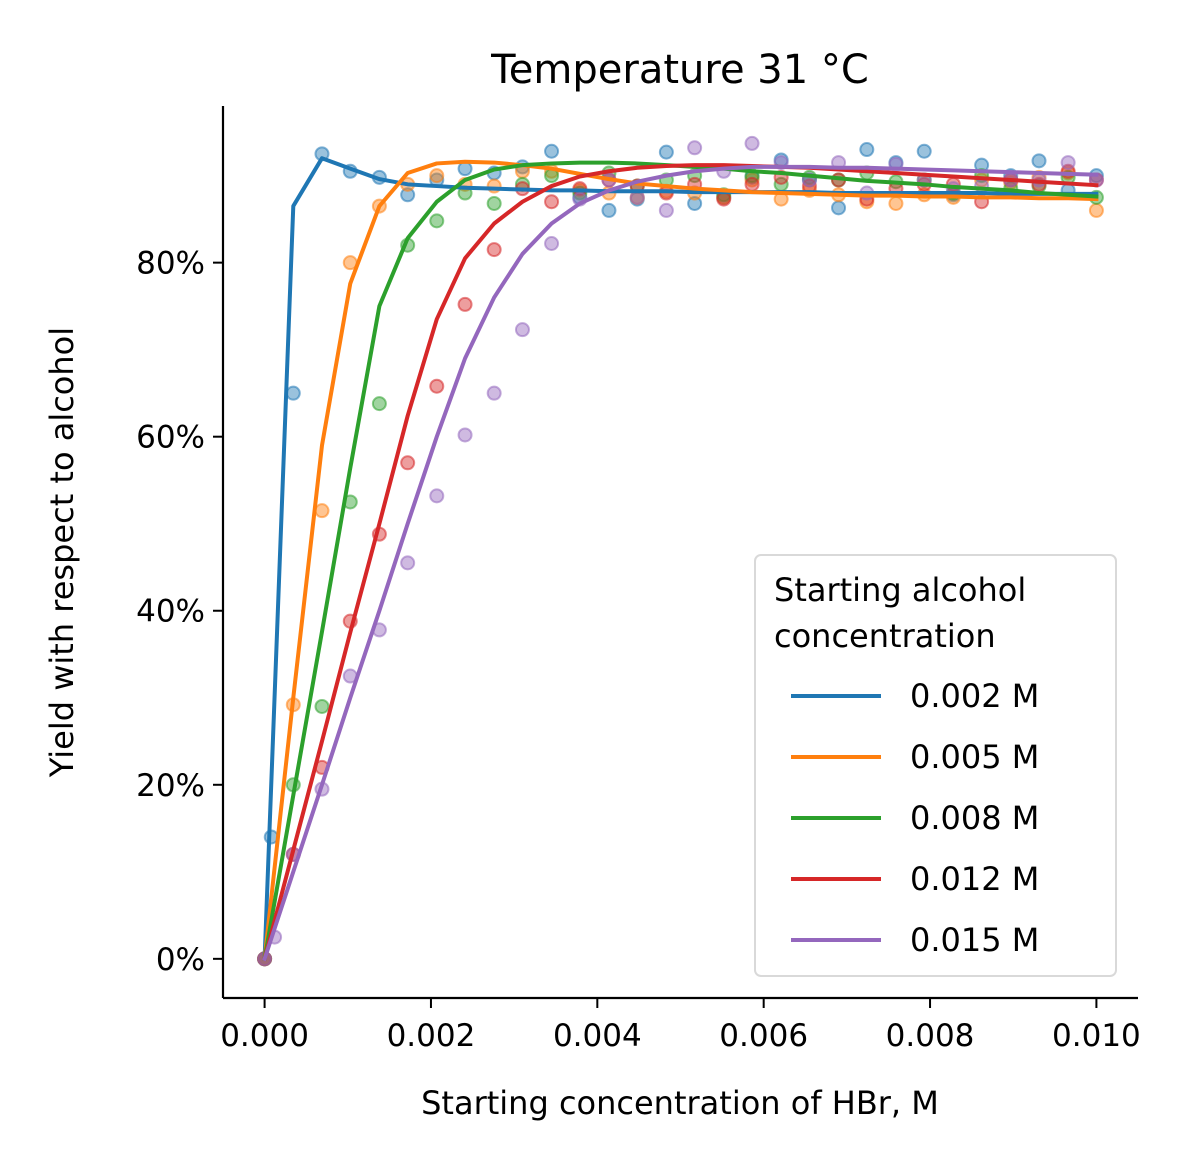 This screenshot has height=1170, width=1200. Describe the element at coordinates (180, 960) in the screenshot. I see `y-tick-label: 0%` at that location.